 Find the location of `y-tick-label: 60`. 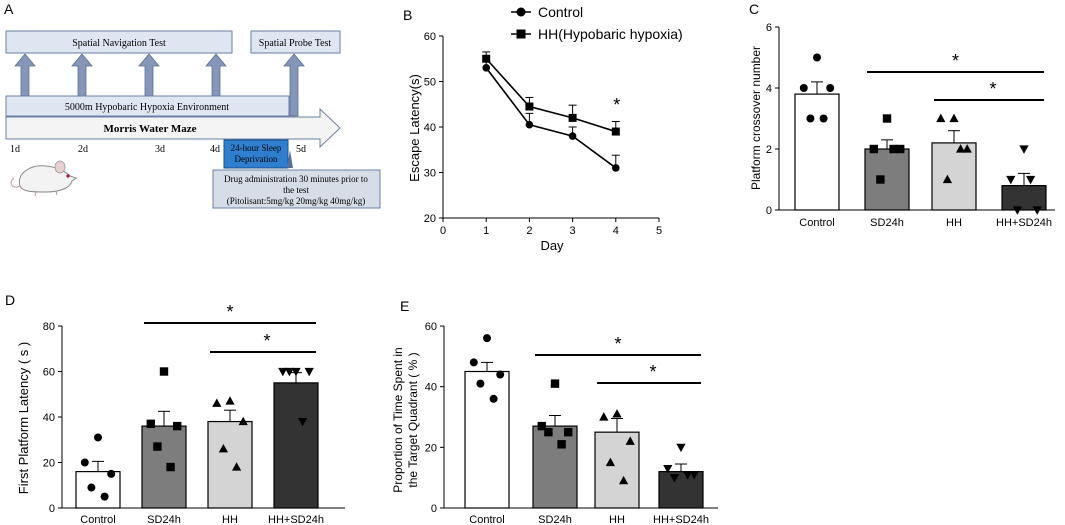

y-tick-label: 60 is located at coordinates (49, 373).